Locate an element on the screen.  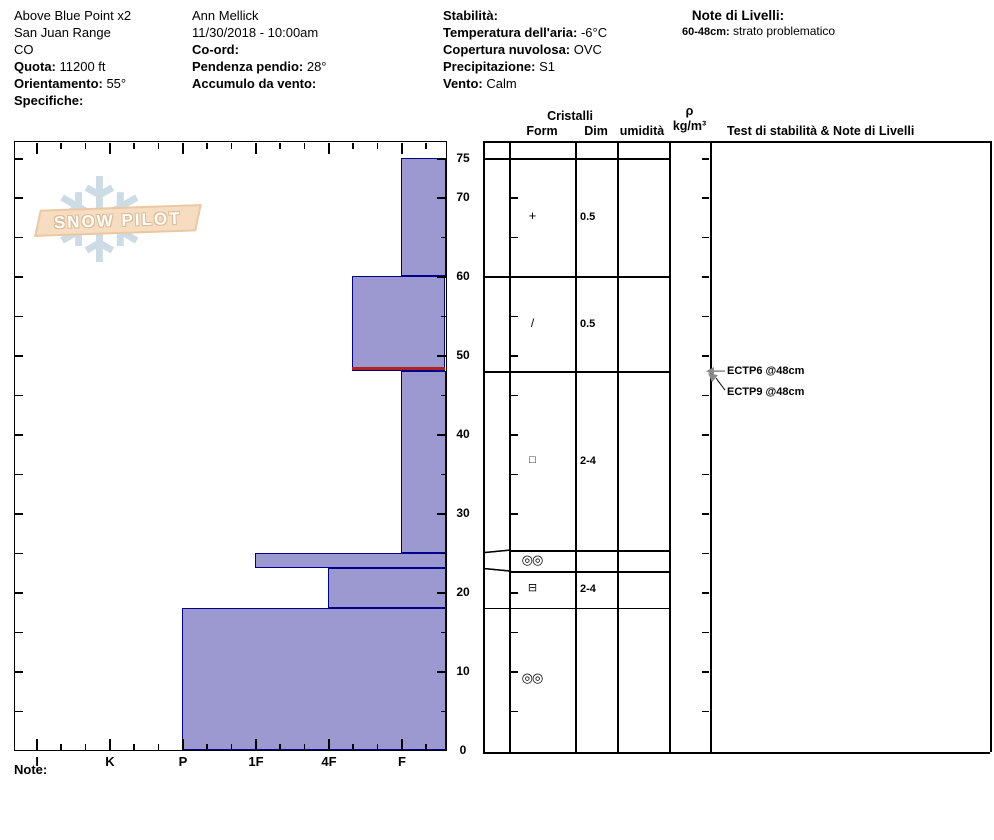
header-field-value: 55° is located at coordinates (114, 83).